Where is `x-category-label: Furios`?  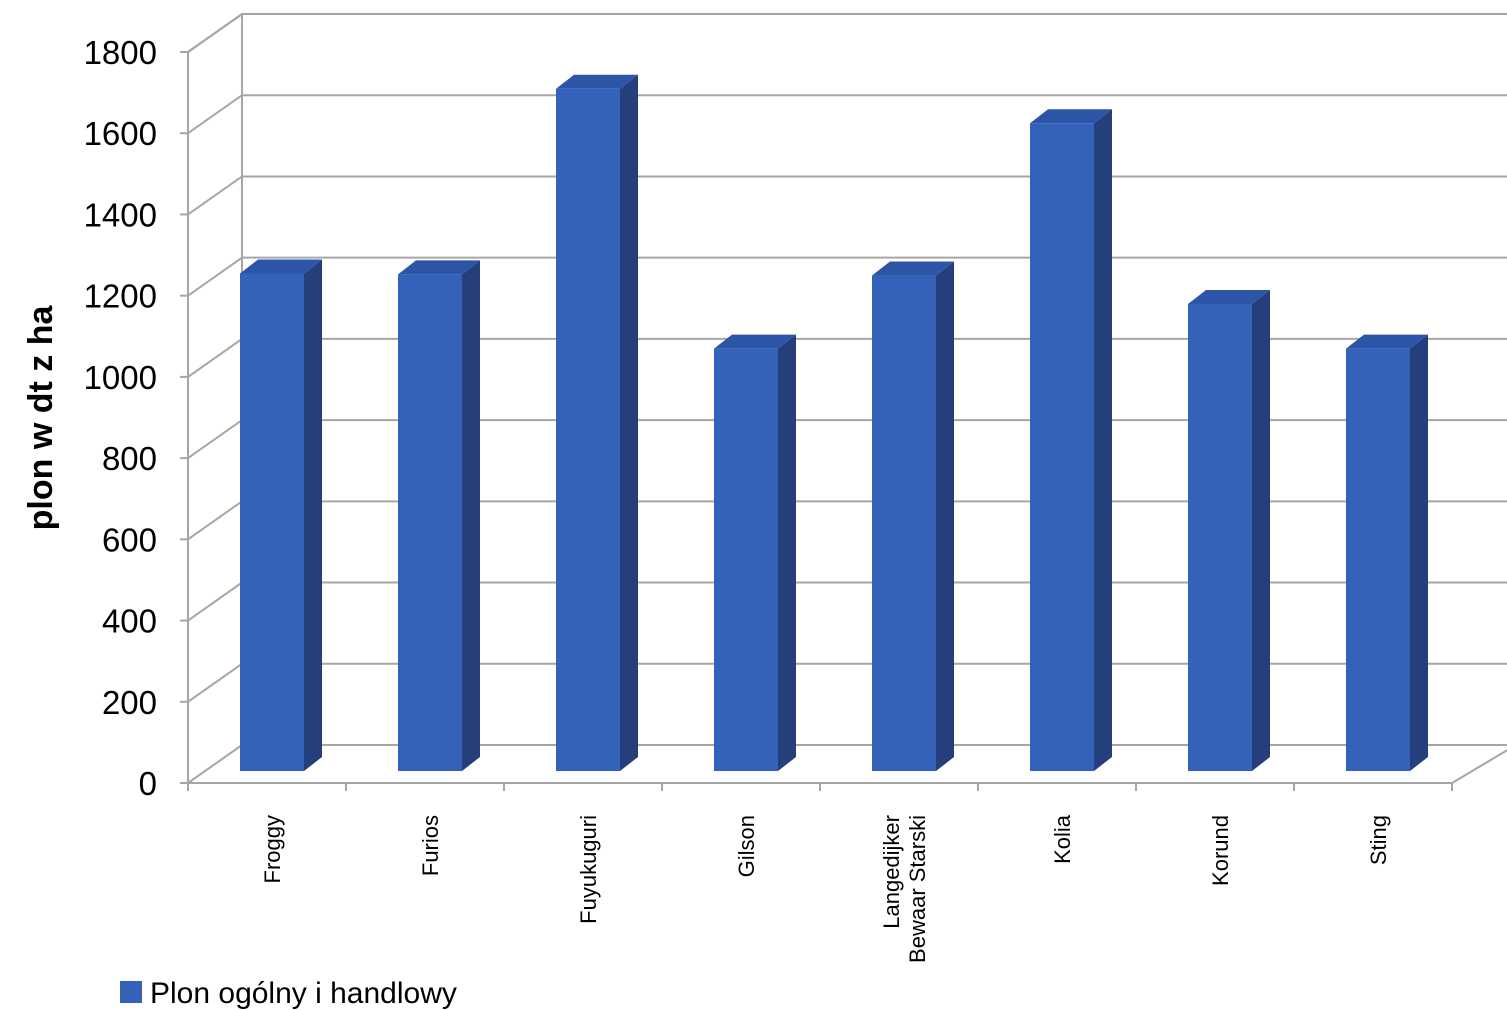
x-category-label: Furios is located at coordinates (430, 845).